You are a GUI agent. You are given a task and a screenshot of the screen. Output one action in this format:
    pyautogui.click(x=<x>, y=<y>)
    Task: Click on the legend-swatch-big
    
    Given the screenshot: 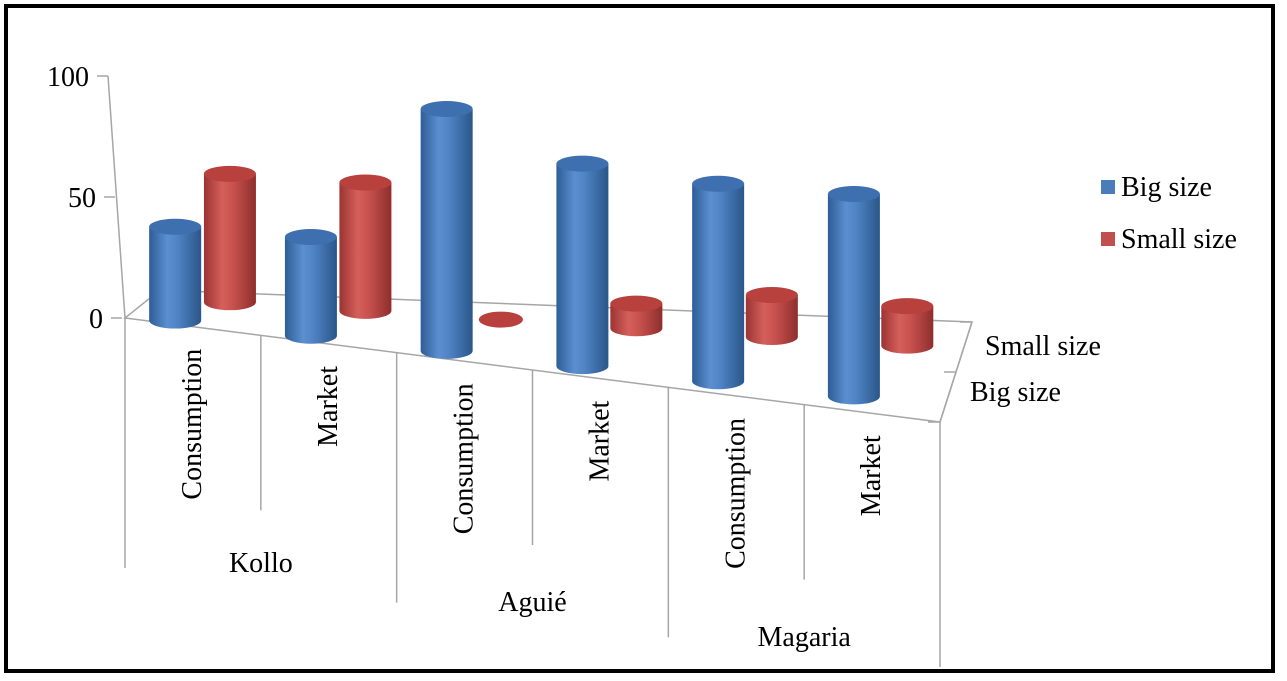 What is the action you would take?
    pyautogui.click(x=1108, y=187)
    